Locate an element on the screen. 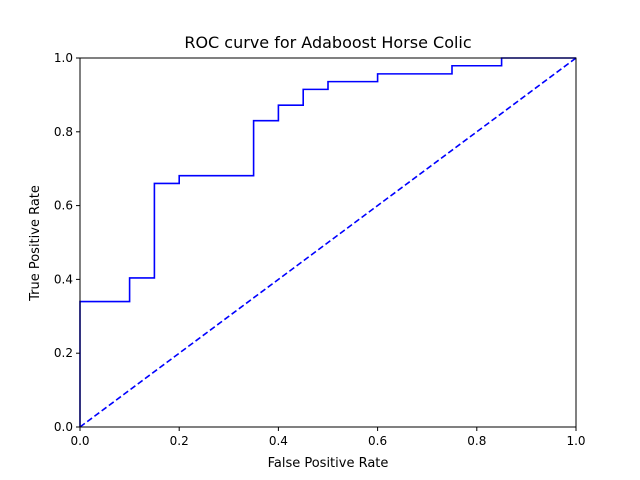  x-tick-label: 1.0 is located at coordinates (575, 441).